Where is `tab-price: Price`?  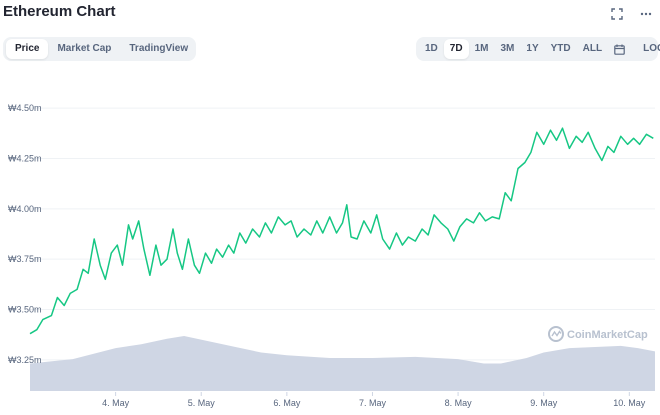
tab-price: Price is located at coordinates (27, 49).